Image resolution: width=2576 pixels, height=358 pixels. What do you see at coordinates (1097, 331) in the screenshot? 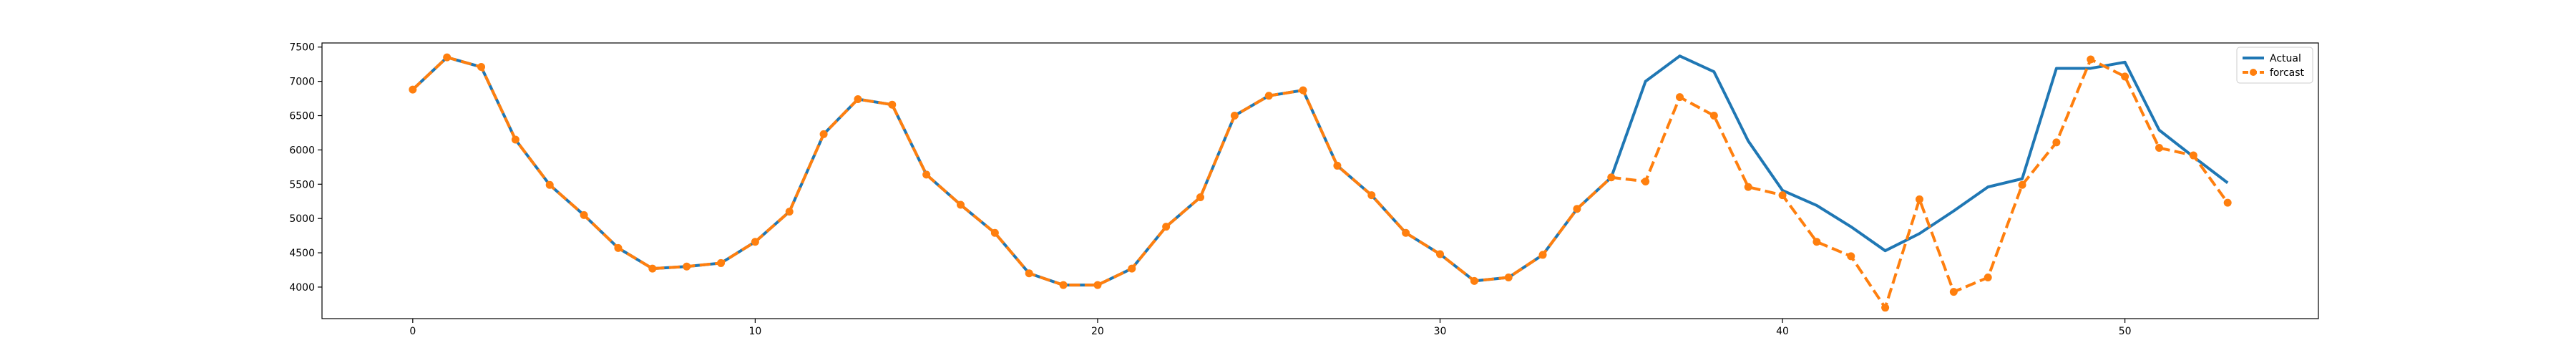
I see `x-tick-label: 20` at bounding box center [1097, 331].